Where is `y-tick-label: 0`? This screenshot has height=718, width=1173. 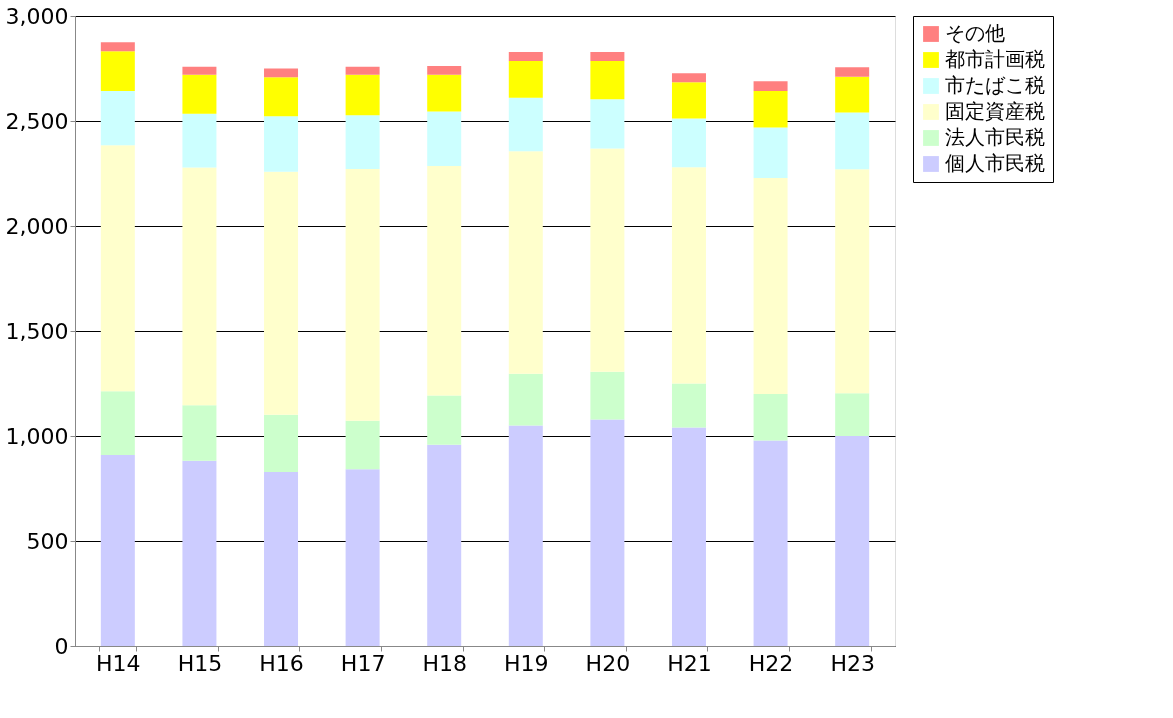
y-tick-label: 0 is located at coordinates (61, 646).